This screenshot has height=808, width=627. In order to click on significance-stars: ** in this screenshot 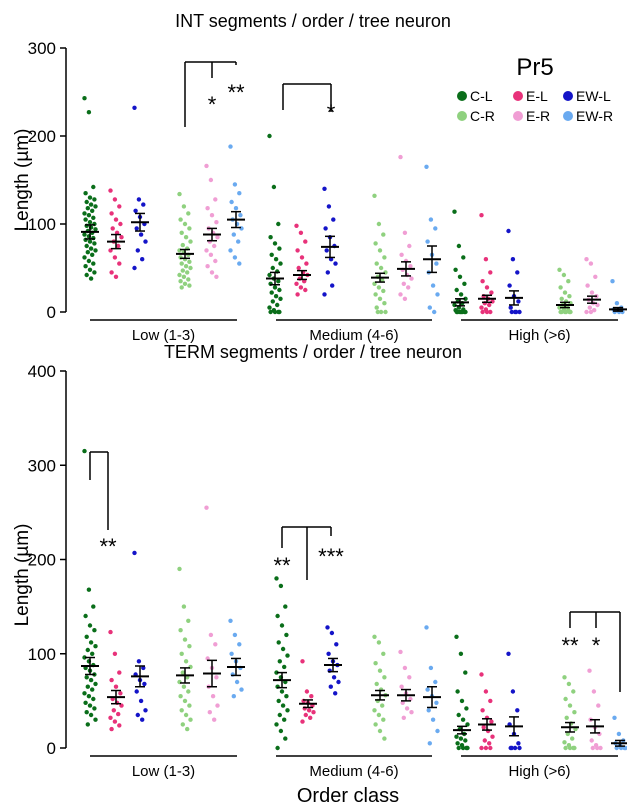, I will do `click(282, 565)`.